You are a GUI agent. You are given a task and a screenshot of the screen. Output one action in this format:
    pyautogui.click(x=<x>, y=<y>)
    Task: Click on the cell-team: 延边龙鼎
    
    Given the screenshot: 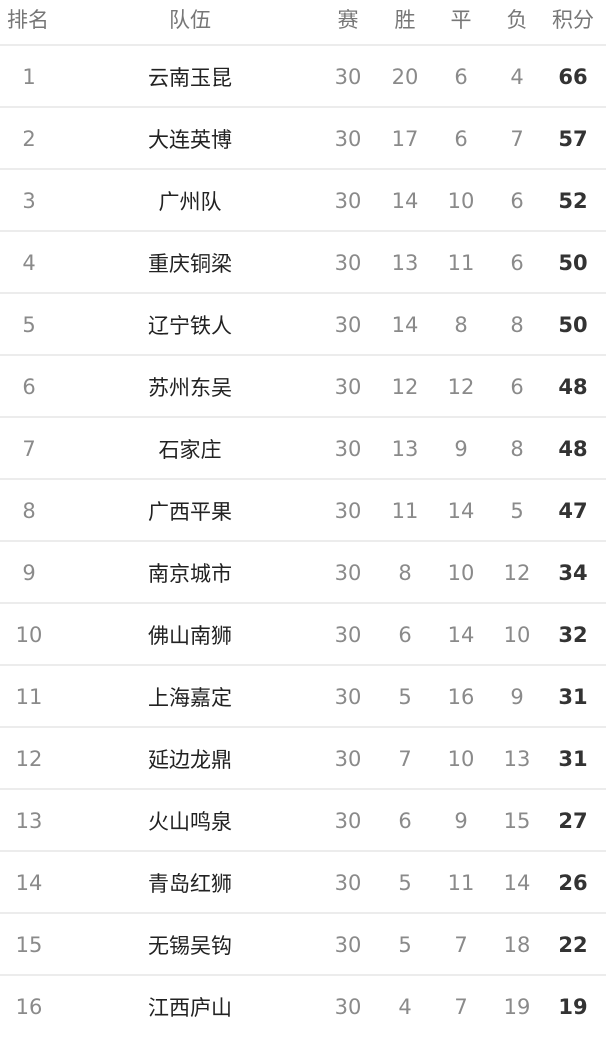 What is the action you would take?
    pyautogui.click(x=190, y=760)
    